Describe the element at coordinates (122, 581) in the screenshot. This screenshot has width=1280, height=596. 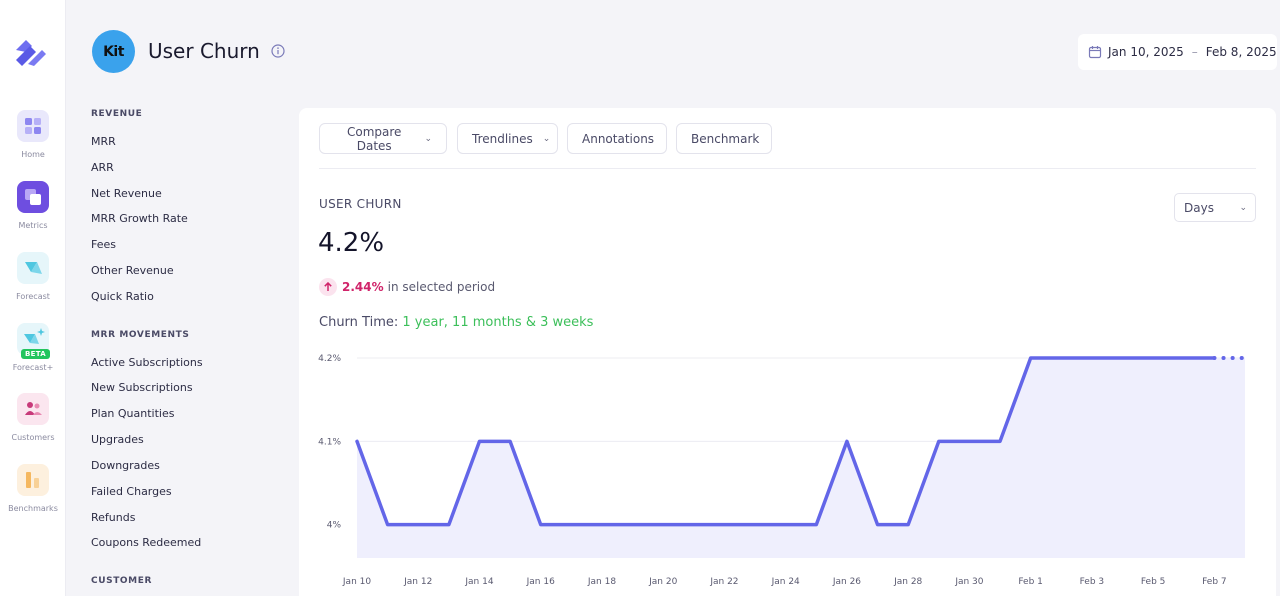
I see `nav-section-customer: CUSTOMER` at that location.